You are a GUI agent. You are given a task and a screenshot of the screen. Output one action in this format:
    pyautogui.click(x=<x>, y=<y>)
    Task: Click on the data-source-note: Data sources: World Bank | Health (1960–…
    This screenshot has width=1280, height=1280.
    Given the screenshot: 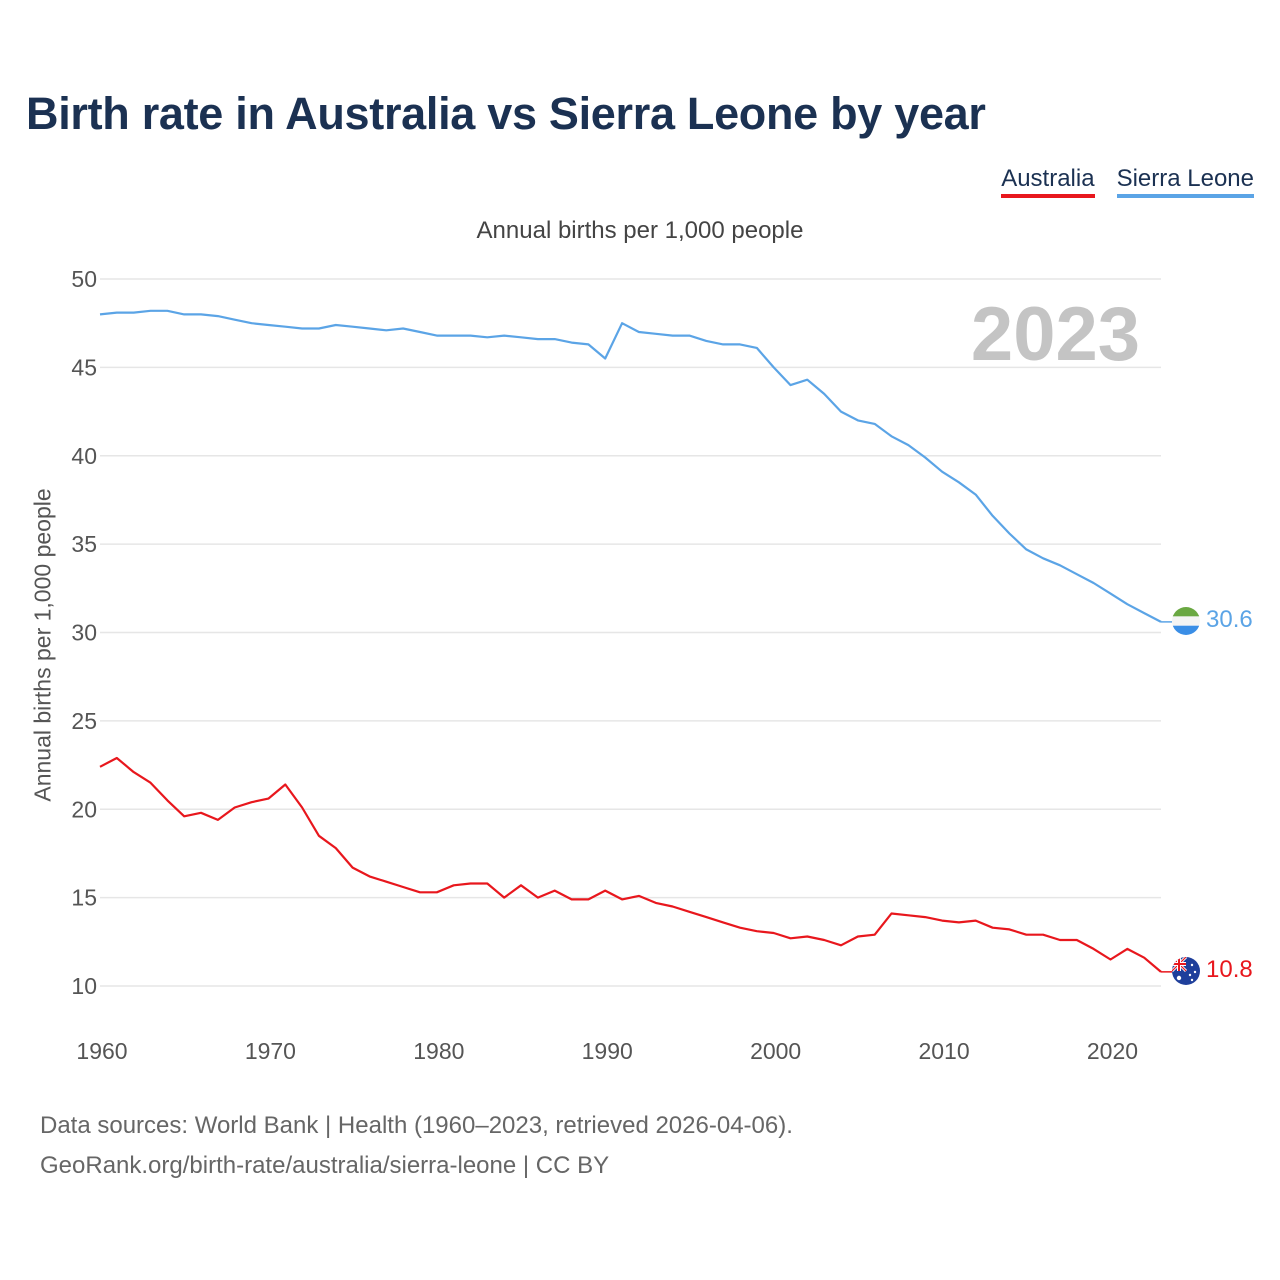 What is the action you would take?
    pyautogui.click(x=416, y=1125)
    